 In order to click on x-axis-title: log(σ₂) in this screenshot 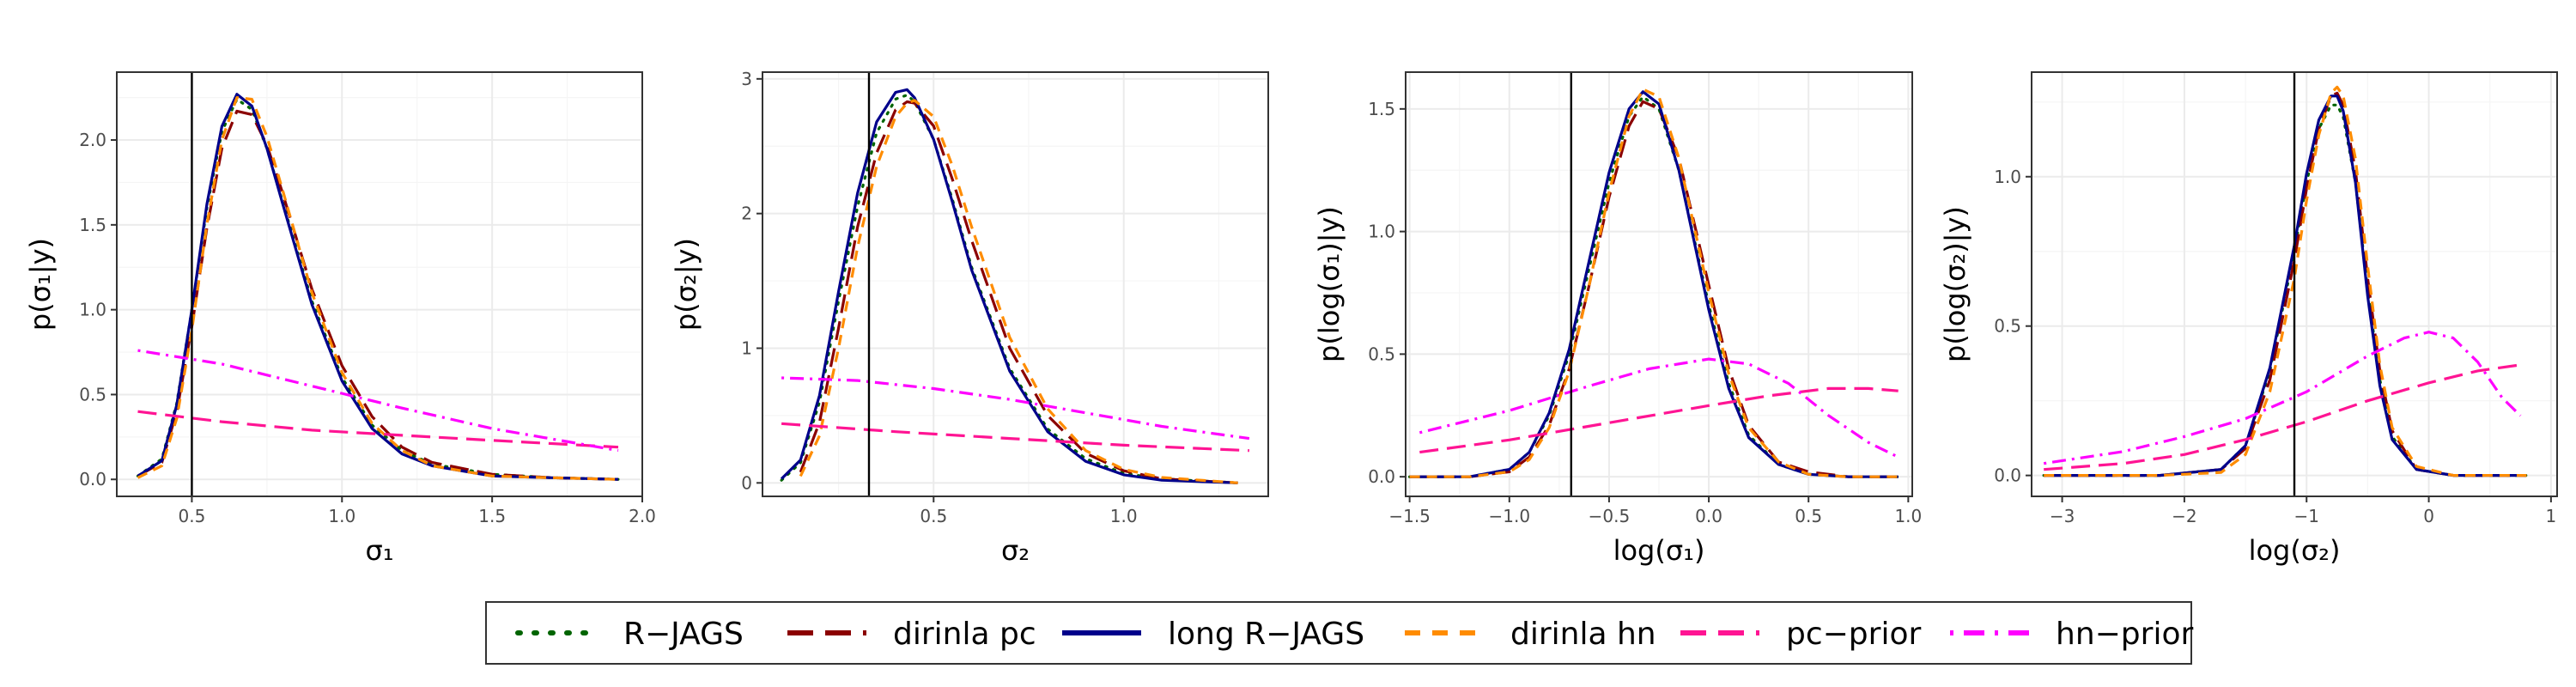, I will do `click(2295, 550)`.